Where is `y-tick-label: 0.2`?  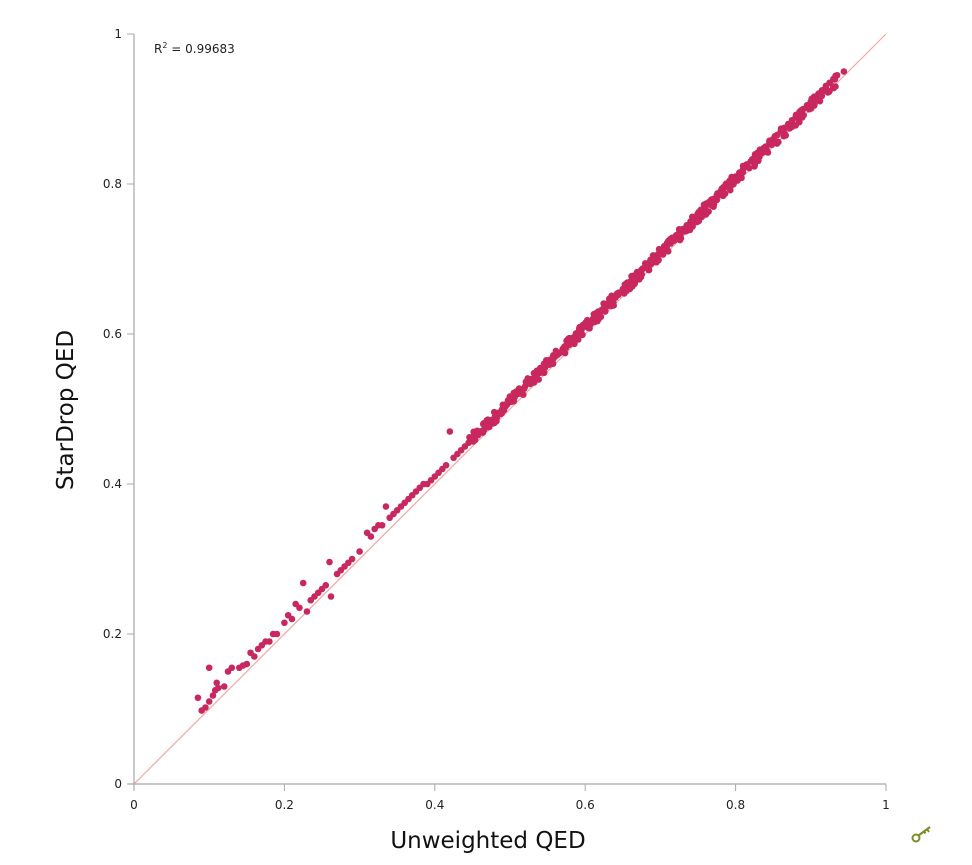
y-tick-label: 0.2 is located at coordinates (112, 634).